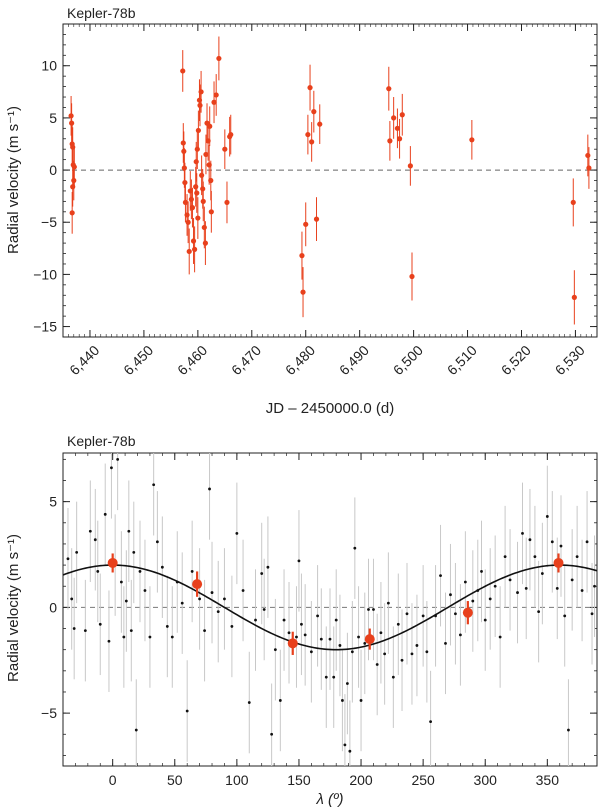  What do you see at coordinates (299, 780) in the screenshot?
I see `chart-bottom-xtick-label: 150` at bounding box center [299, 780].